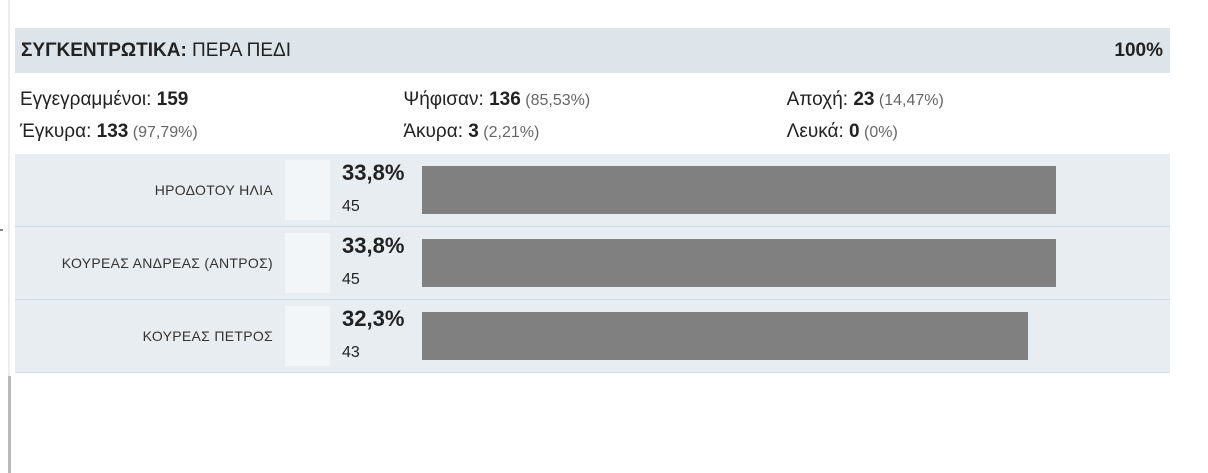 This screenshot has height=473, width=1208. I want to click on abstention-percent: (14,47%), so click(909, 100).